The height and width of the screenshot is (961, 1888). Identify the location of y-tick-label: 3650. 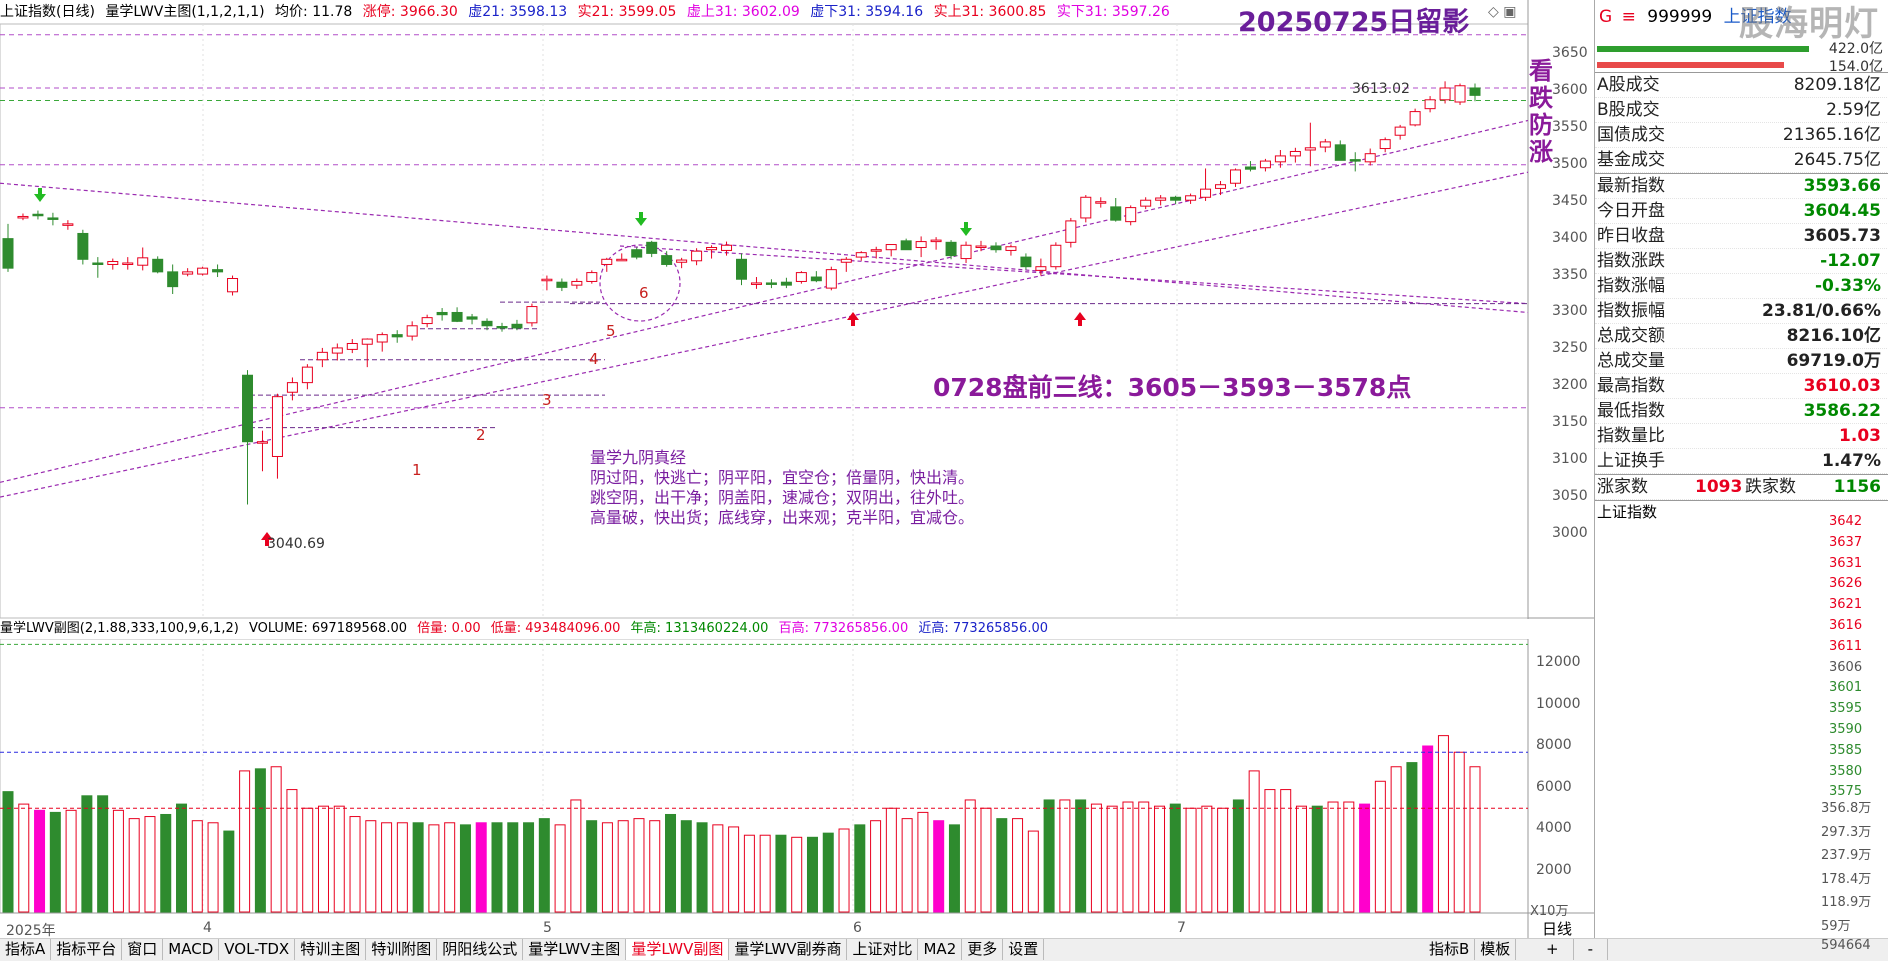
(1570, 53).